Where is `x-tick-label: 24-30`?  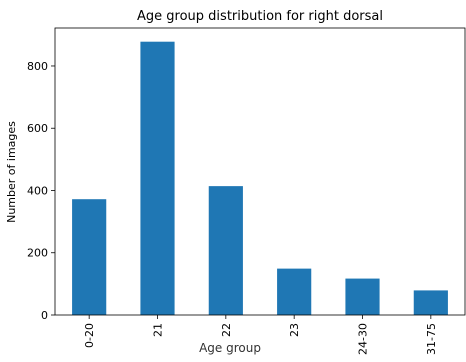
x-tick-label: 24-30 is located at coordinates (363, 339).